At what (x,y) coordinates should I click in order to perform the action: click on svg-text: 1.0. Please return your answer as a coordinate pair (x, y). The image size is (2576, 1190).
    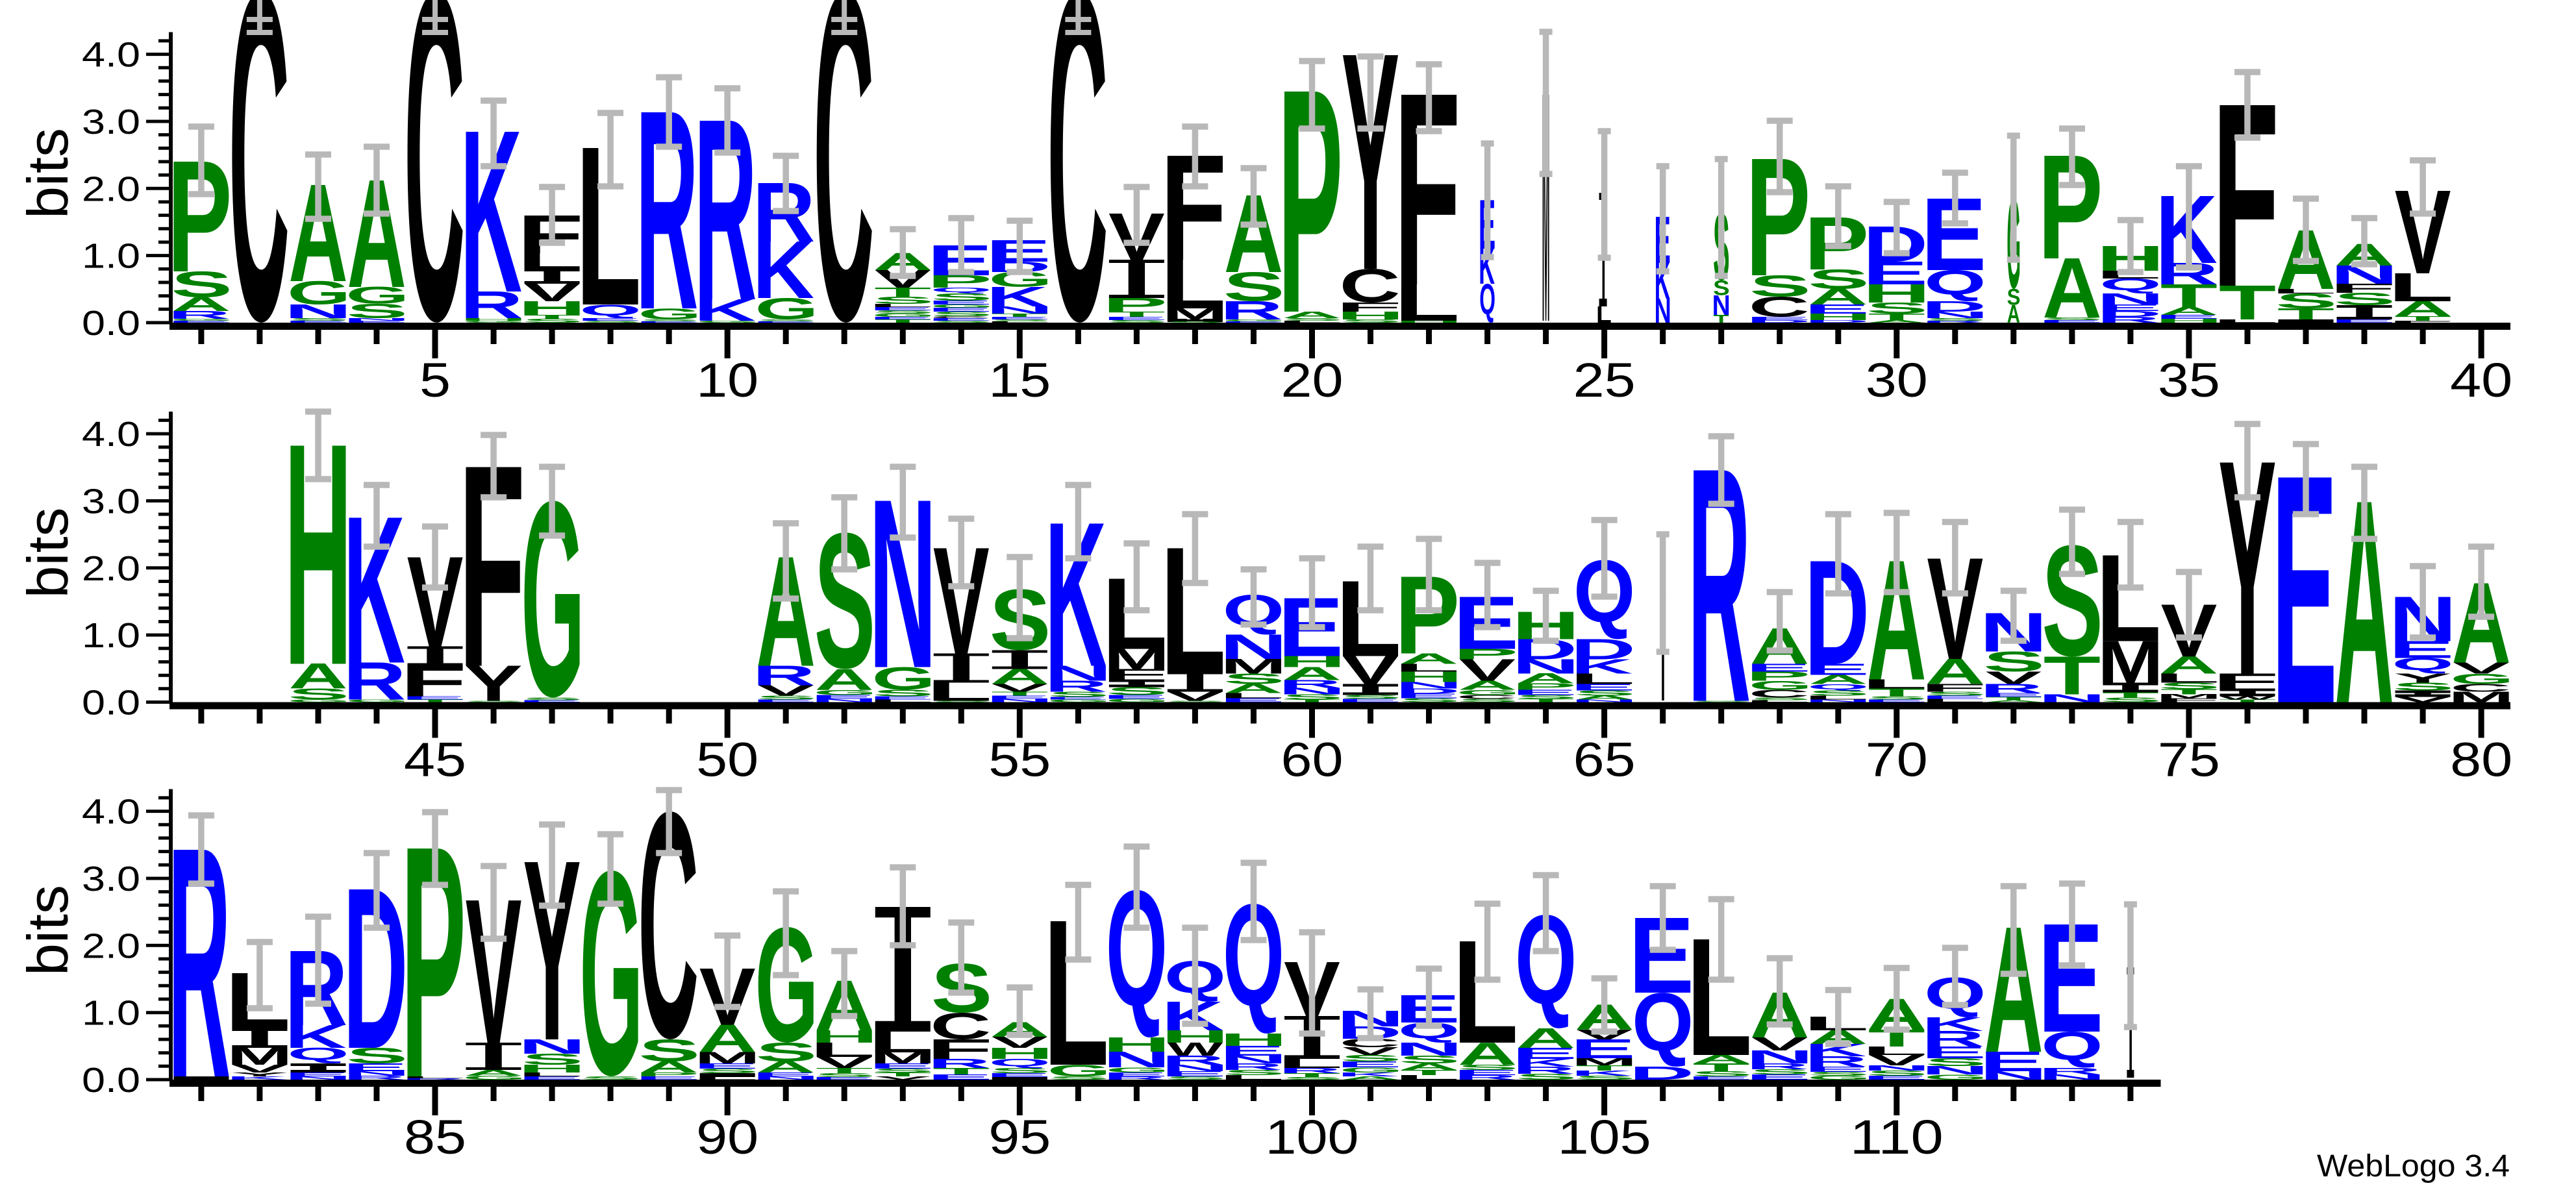
    Looking at the image, I should click on (111, 635).